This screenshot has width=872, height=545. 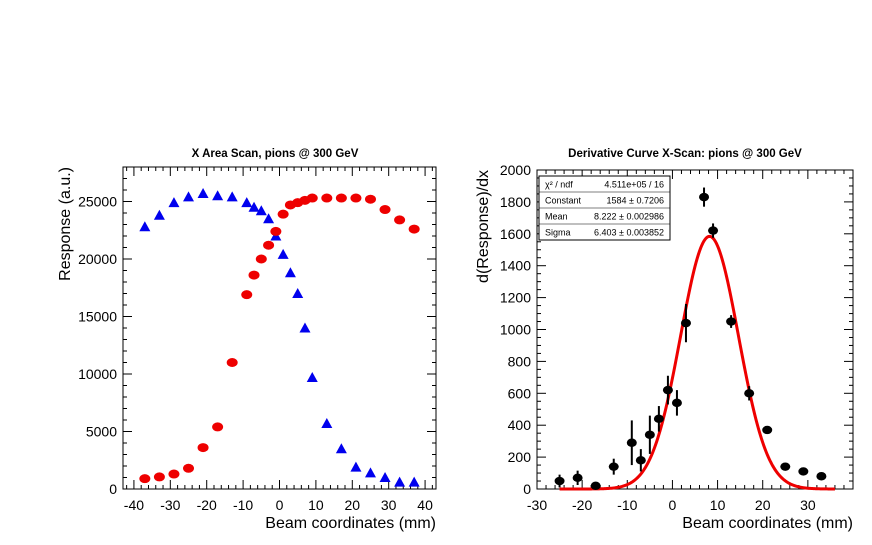 What do you see at coordinates (97, 259) in the screenshot?
I see `left-y-tick-label: 20000` at bounding box center [97, 259].